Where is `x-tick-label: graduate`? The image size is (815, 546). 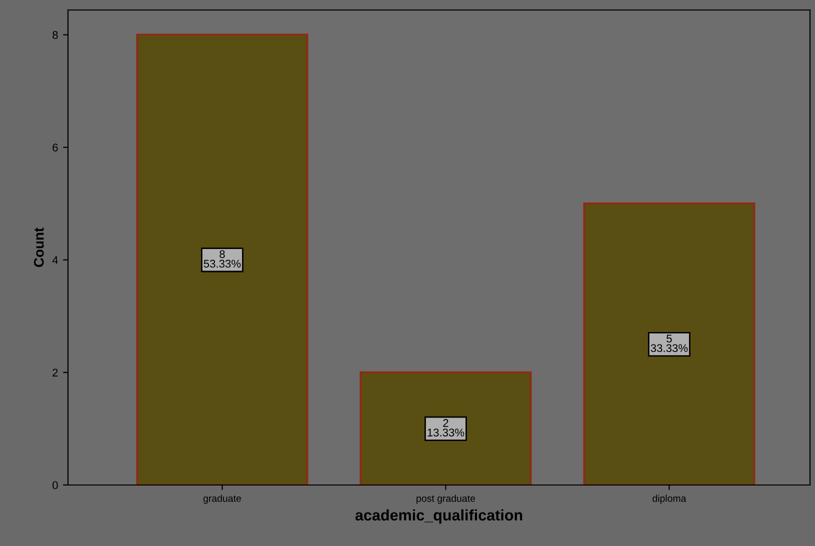
x-tick-label: graduate is located at coordinates (222, 499).